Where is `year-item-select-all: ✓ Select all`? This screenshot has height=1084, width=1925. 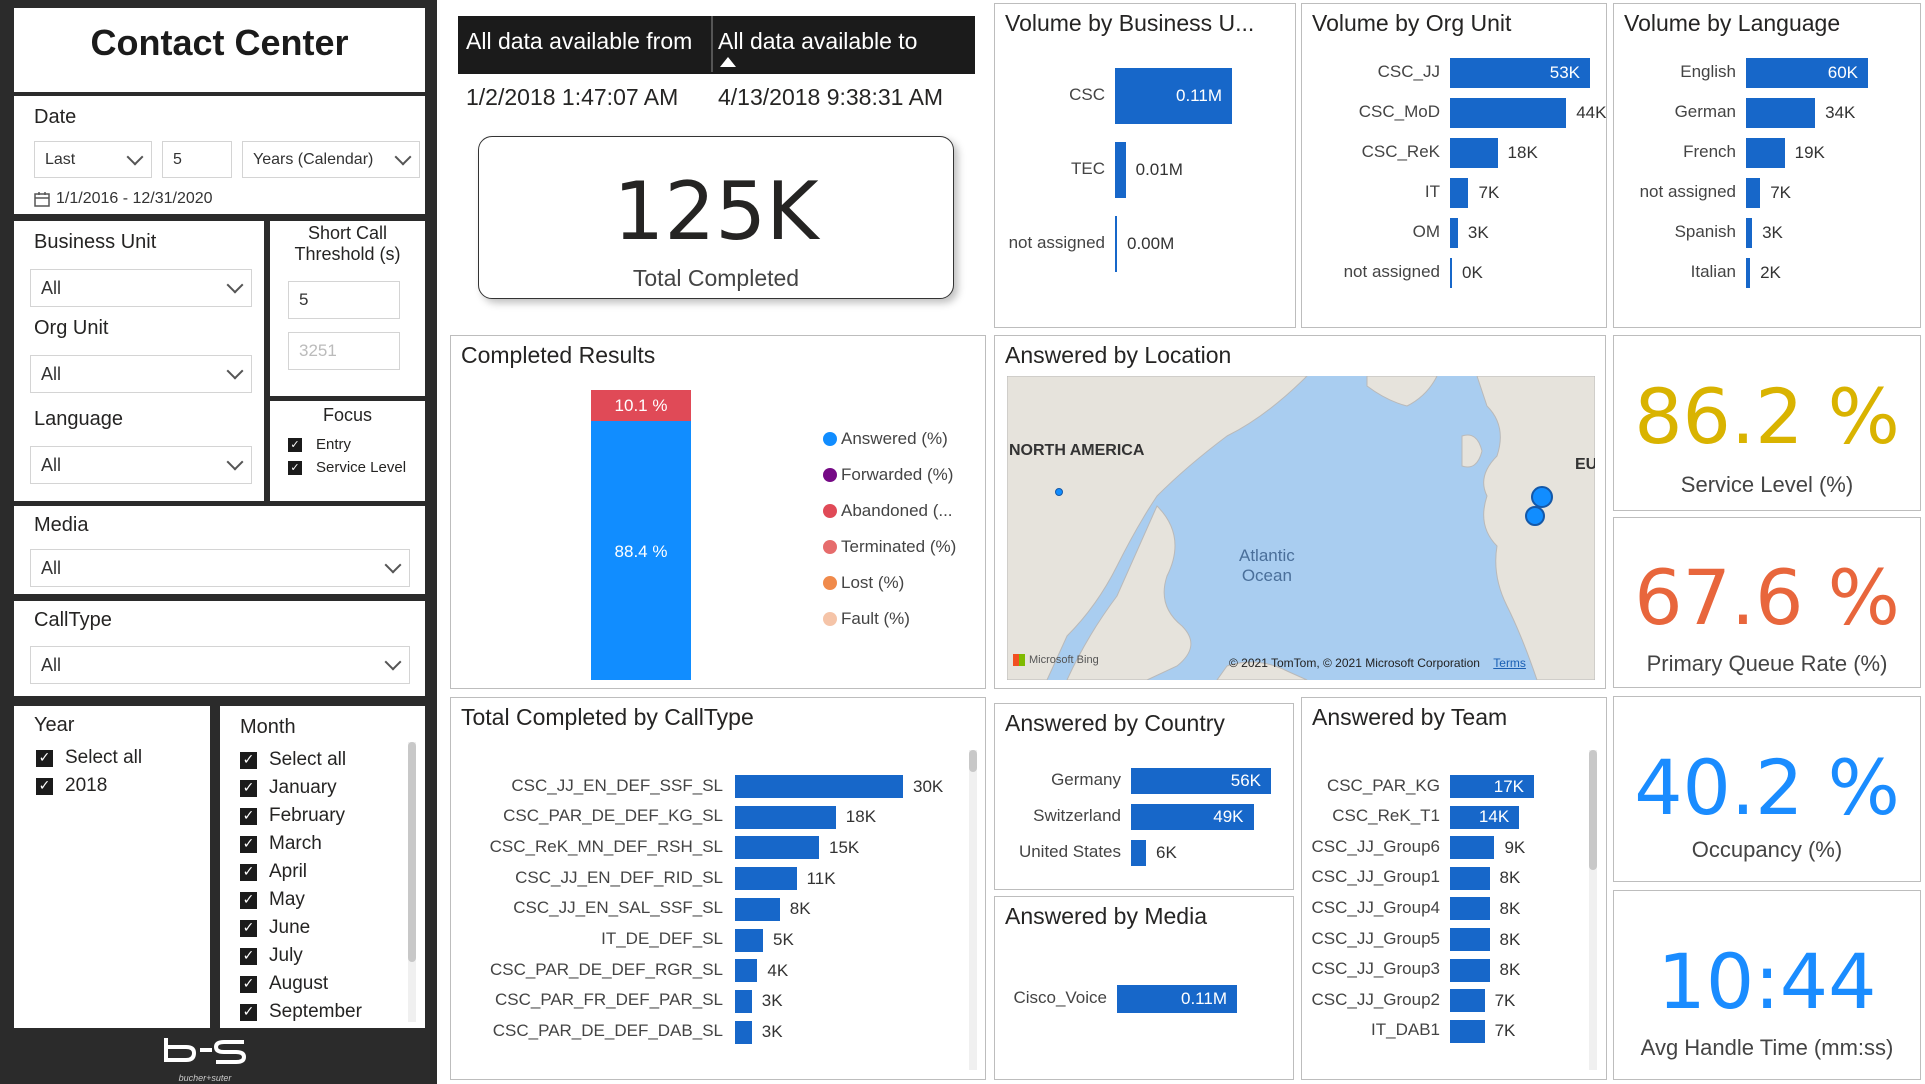
year-item-select-all: ✓ Select all is located at coordinates (89, 758).